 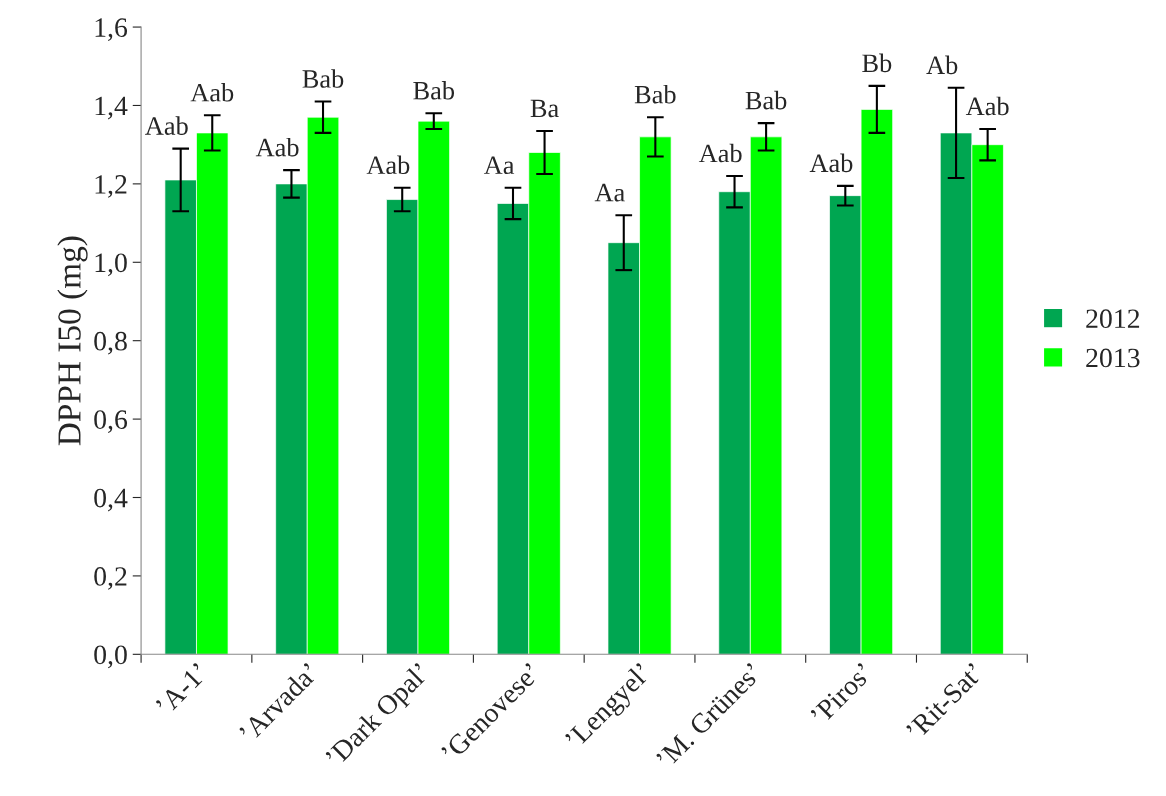 I want to click on y-axis-title: DPPH I50 (mg), so click(x=72, y=341).